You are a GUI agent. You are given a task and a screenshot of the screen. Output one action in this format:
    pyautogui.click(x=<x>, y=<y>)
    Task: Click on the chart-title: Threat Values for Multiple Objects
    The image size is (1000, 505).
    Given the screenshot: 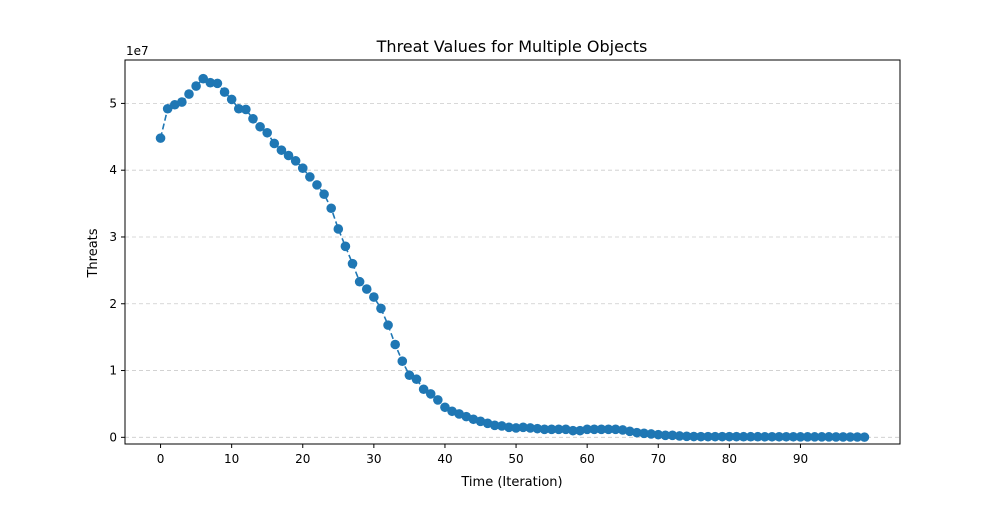 What is the action you would take?
    pyautogui.click(x=512, y=46)
    